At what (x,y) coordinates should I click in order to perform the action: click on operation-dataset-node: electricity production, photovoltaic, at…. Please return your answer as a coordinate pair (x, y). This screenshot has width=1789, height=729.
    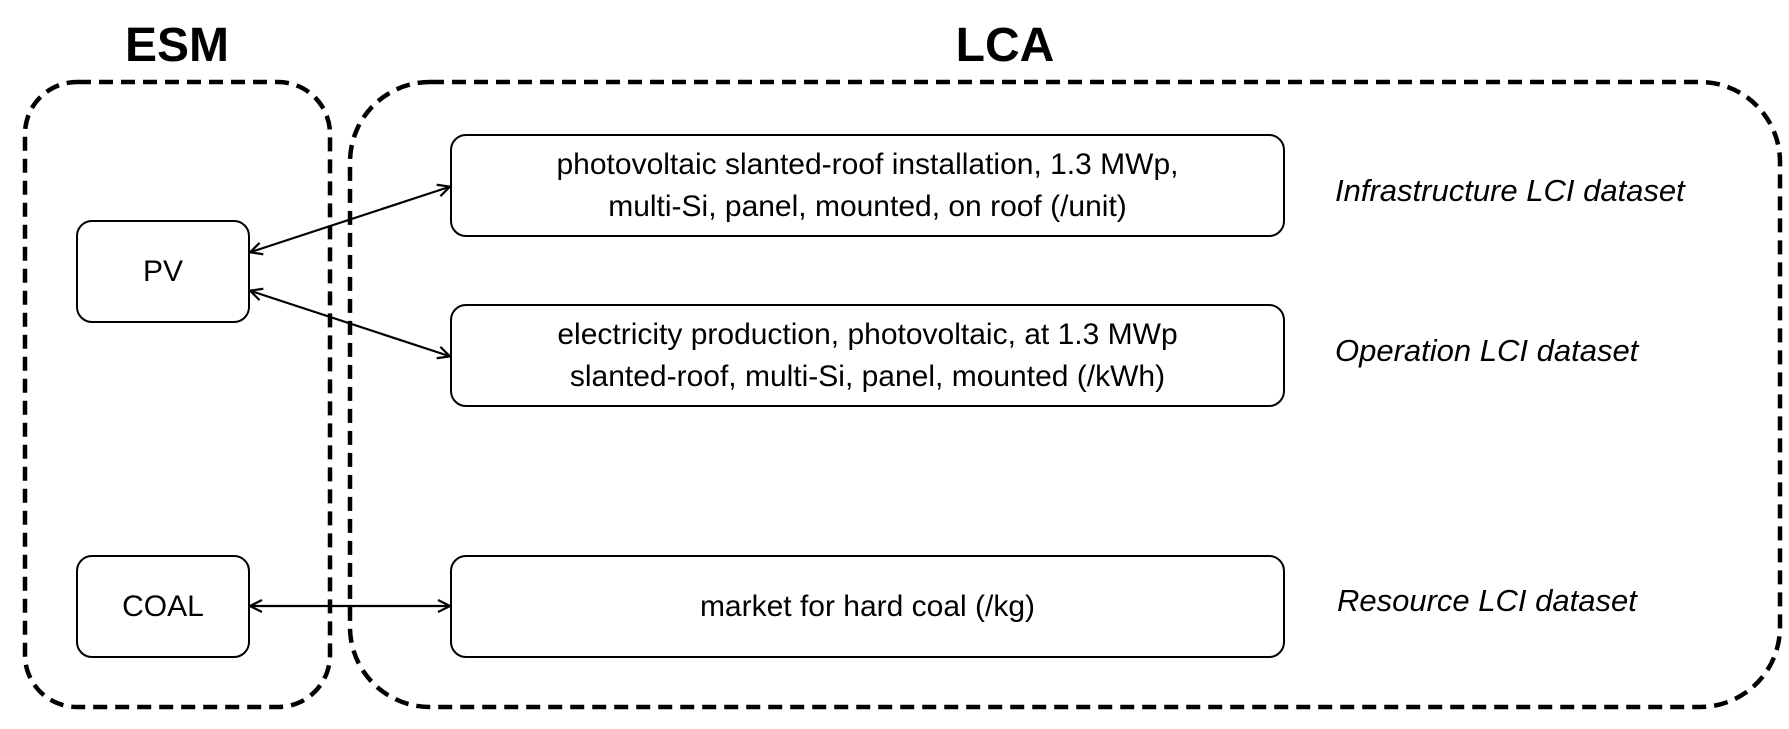
    Looking at the image, I should click on (867, 355).